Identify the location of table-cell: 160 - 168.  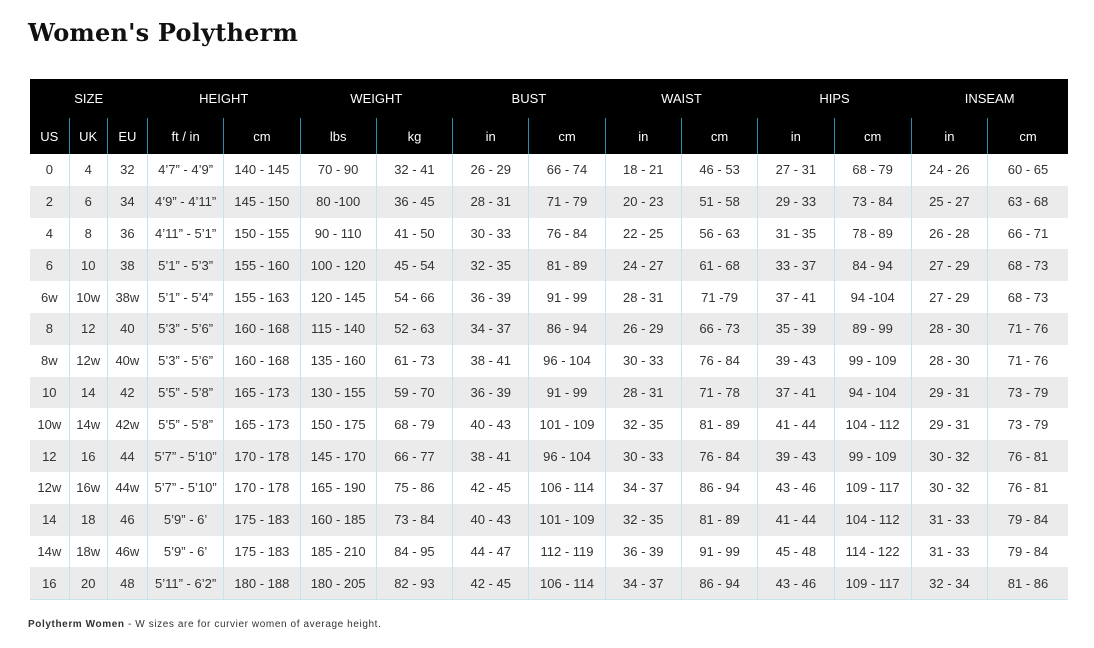
(262, 360).